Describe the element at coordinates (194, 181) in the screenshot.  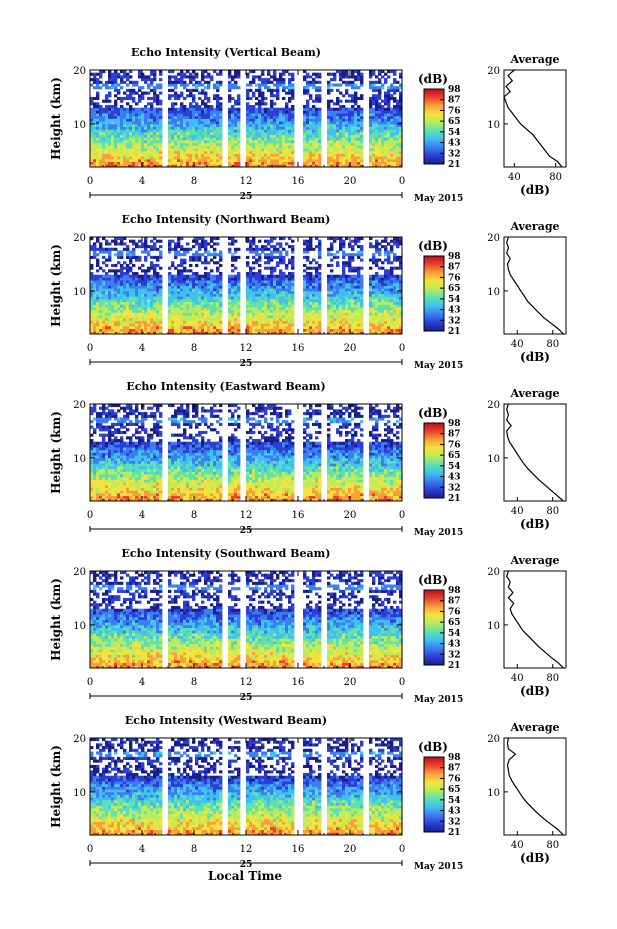
I see `x-tick-label: 8` at that location.